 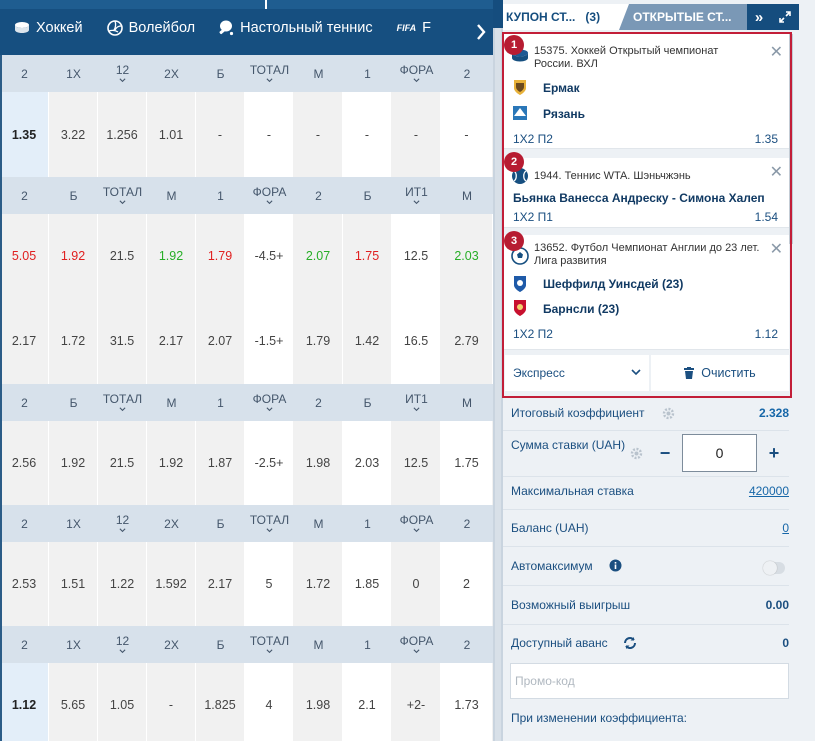 What do you see at coordinates (220, 463) in the screenshot?
I see `odds-cell: 1.87` at bounding box center [220, 463].